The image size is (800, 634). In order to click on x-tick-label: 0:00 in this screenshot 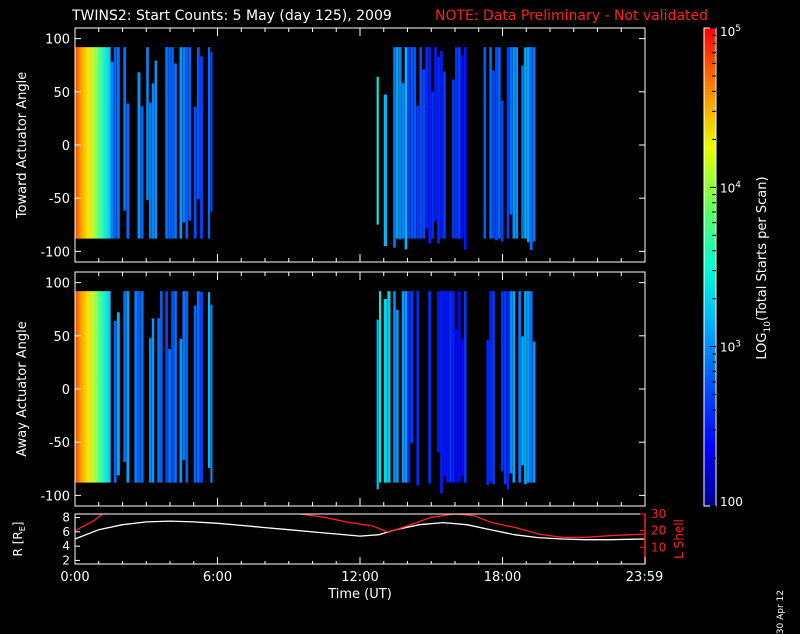, I will do `click(74, 577)`.